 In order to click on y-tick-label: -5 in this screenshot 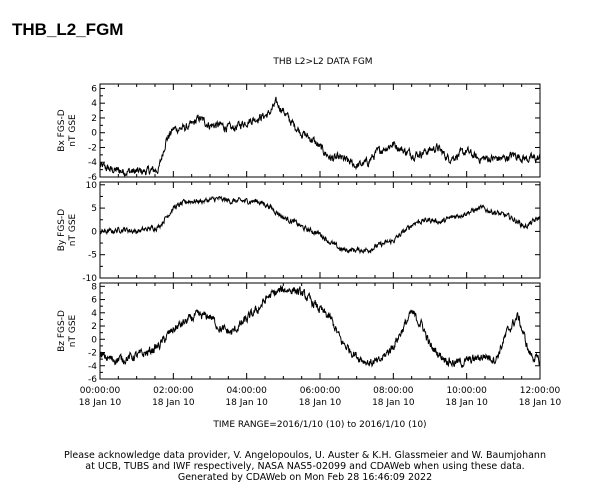, I will do `click(92, 256)`.